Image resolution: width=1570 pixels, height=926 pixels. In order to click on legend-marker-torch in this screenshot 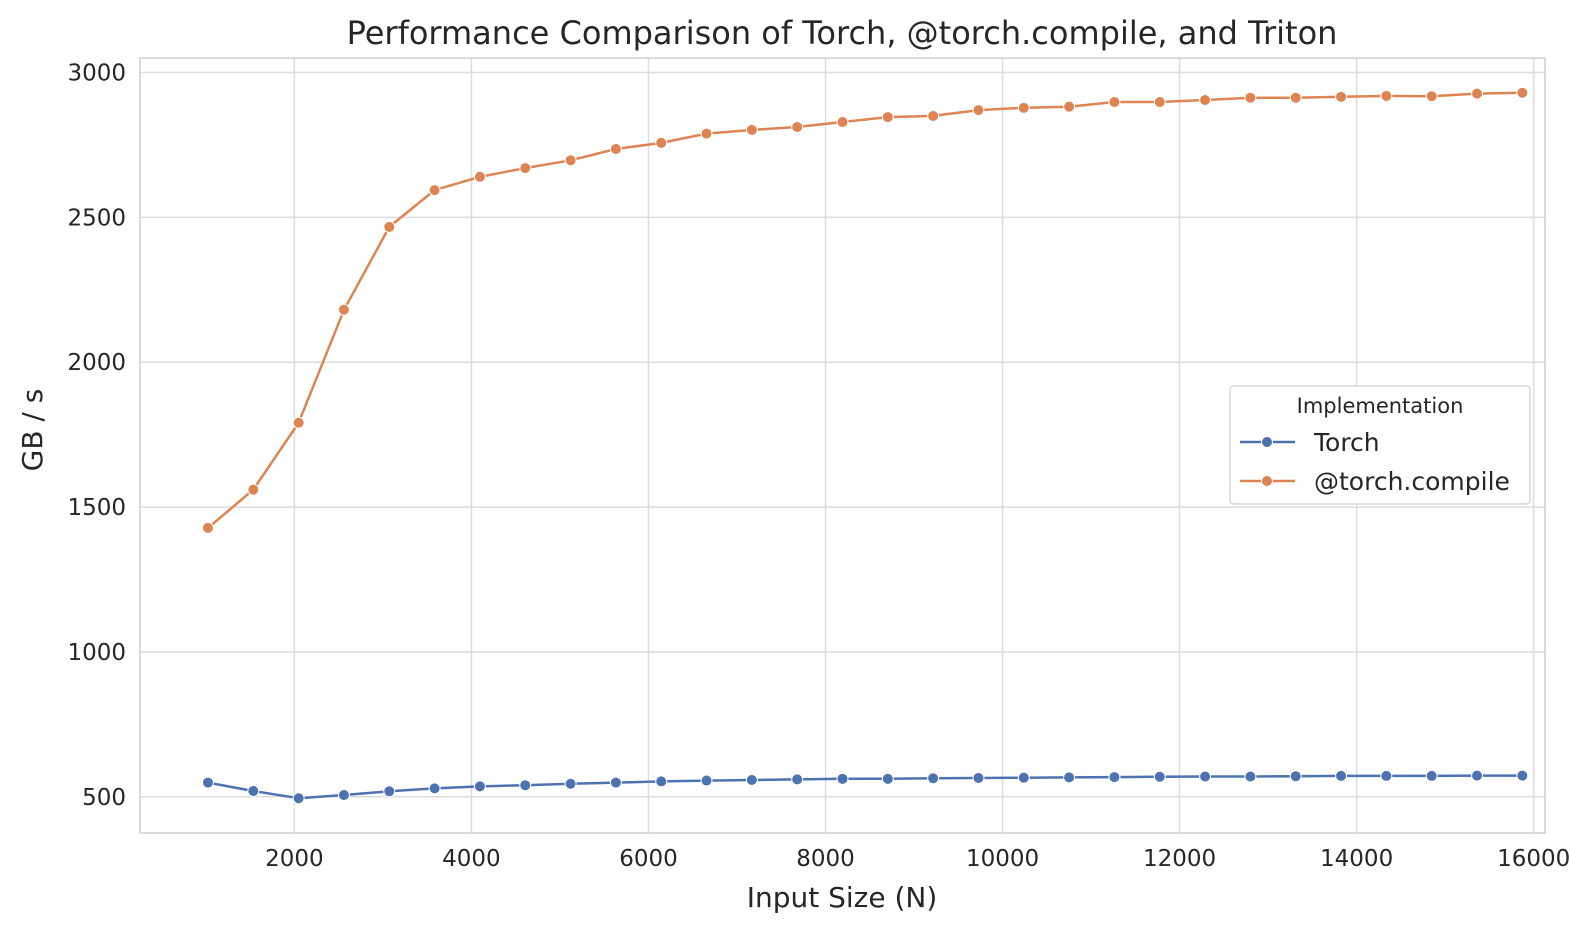, I will do `click(1267, 442)`.